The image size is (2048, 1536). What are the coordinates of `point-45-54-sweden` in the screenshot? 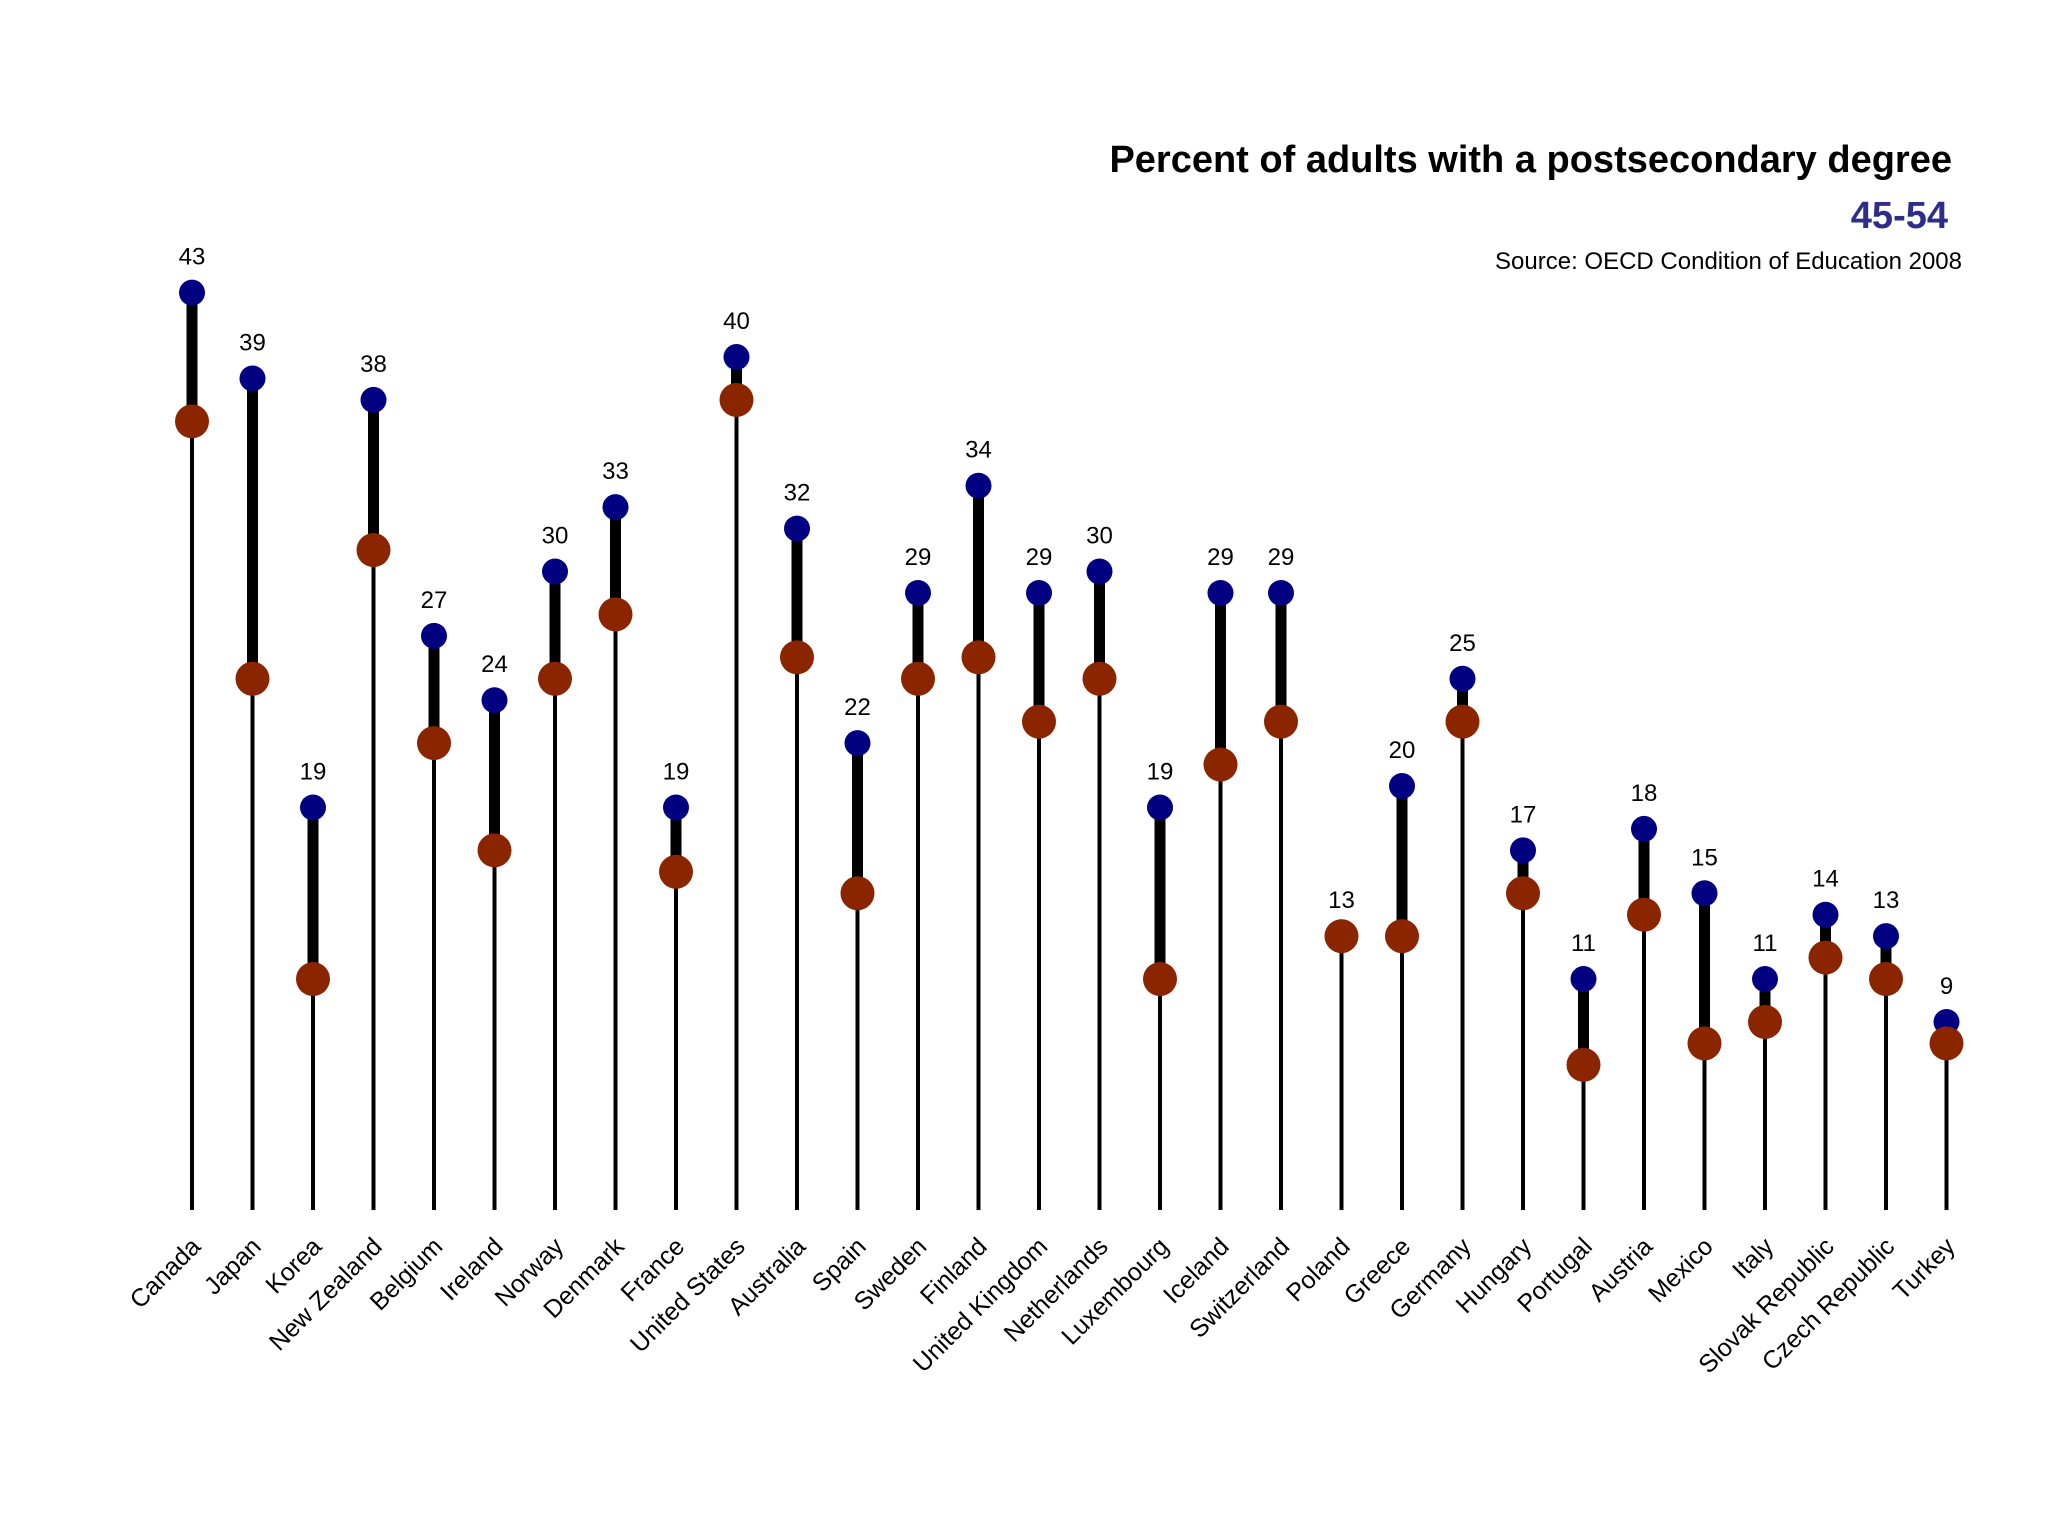 It's located at (918, 592).